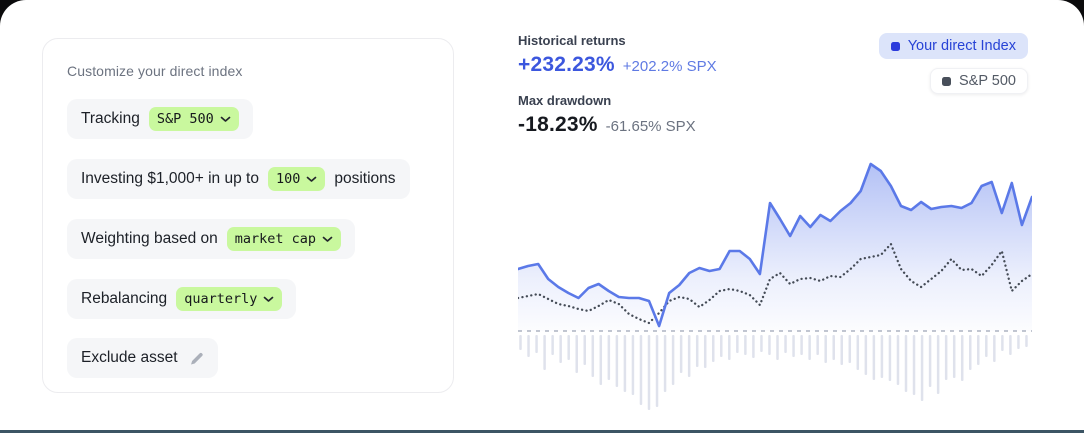 The height and width of the screenshot is (435, 1084). I want to click on option-label: Tracking, so click(110, 118).